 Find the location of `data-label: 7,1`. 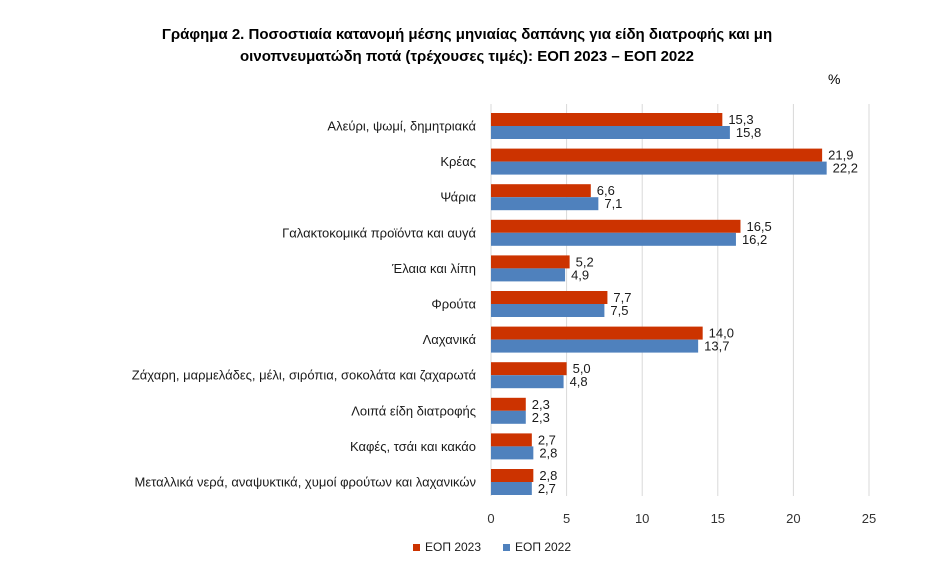

data-label: 7,1 is located at coordinates (613, 203).